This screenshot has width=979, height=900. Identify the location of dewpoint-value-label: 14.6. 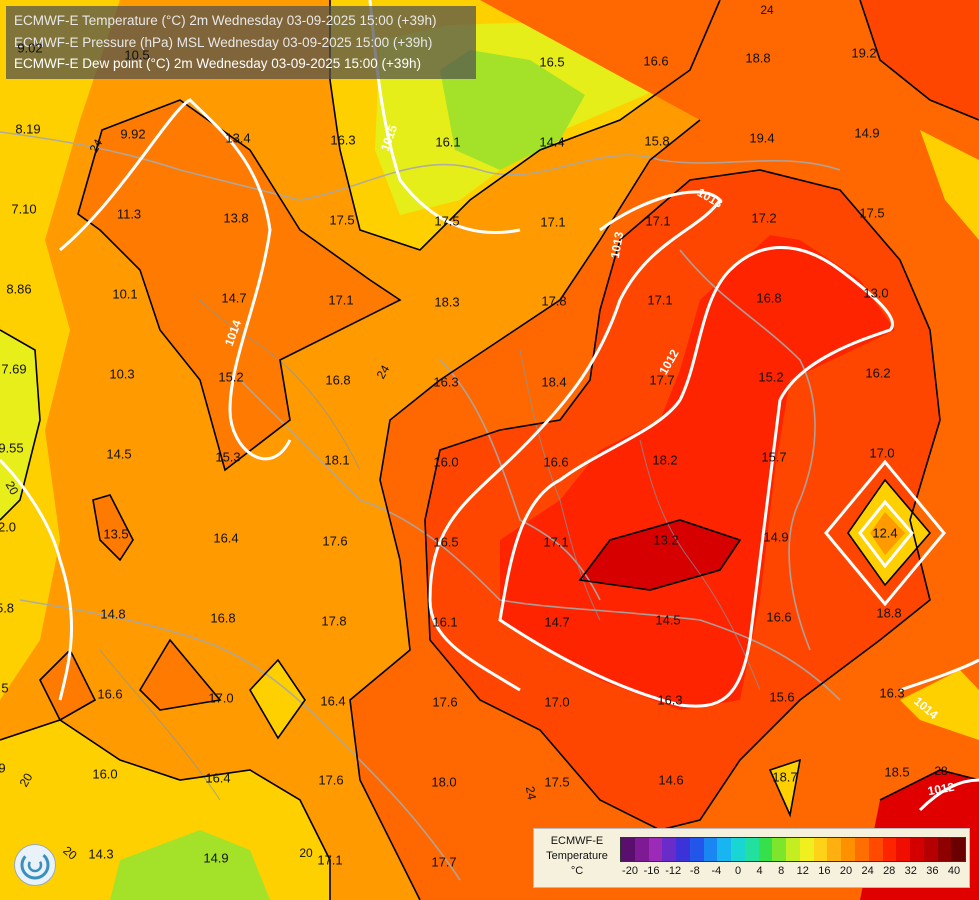
(671, 780).